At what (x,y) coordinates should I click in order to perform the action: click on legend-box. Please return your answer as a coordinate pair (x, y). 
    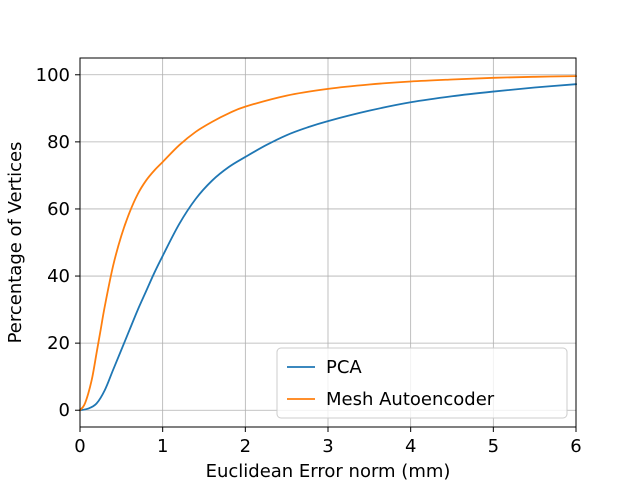
    Looking at the image, I should click on (422, 383).